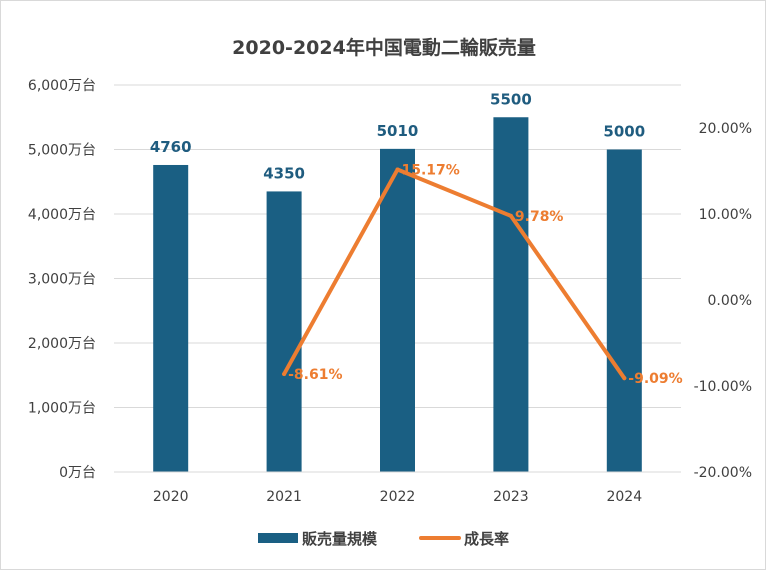 The height and width of the screenshot is (571, 766). Describe the element at coordinates (511, 497) in the screenshot. I see `x-tick-label: 2023` at that location.